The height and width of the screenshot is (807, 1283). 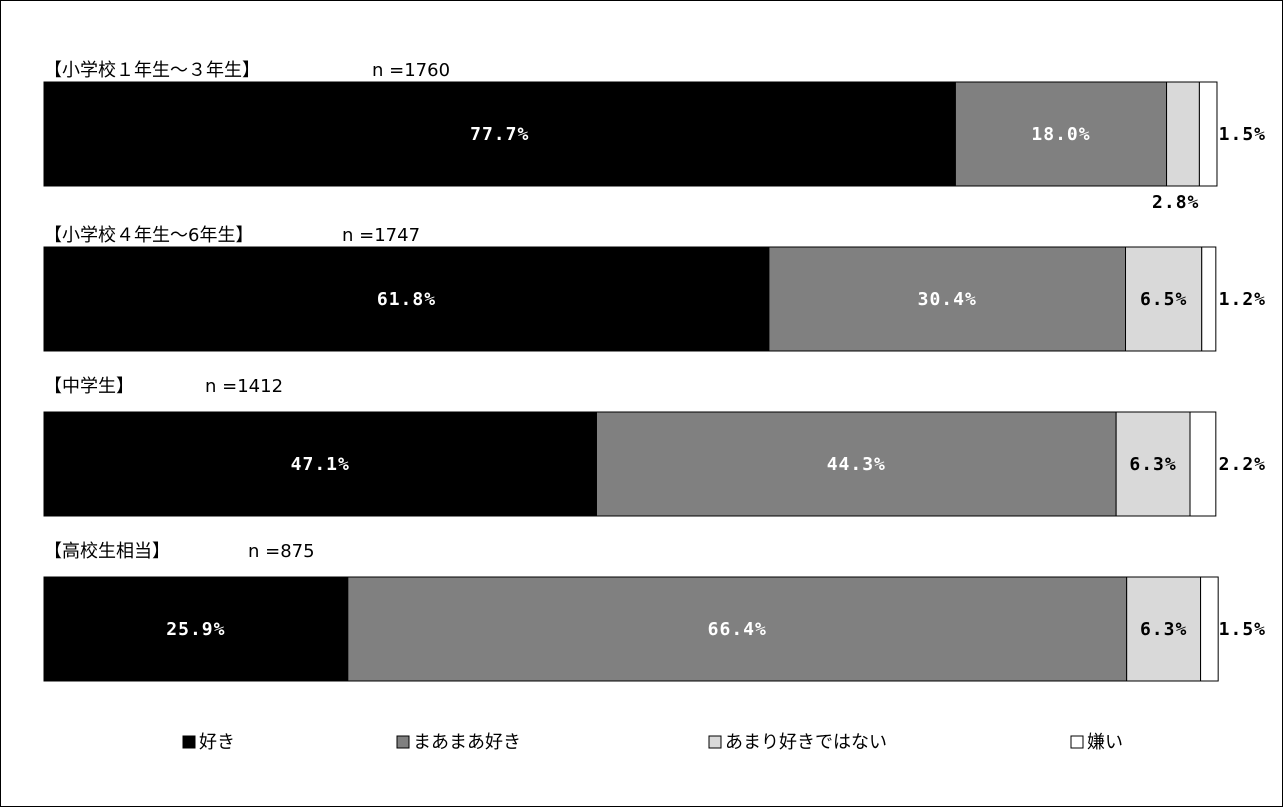 I want to click on data-label: 30.4%, so click(x=947, y=299).